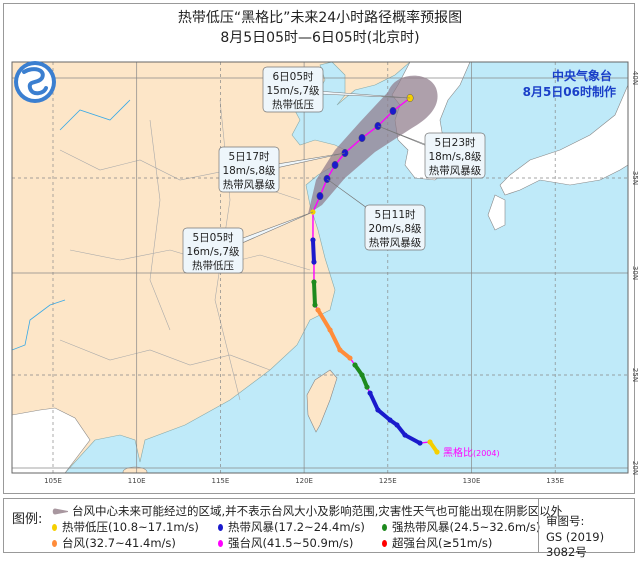  Describe the element at coordinates (54, 527) in the screenshot. I see `yellow-dot-icon` at that location.